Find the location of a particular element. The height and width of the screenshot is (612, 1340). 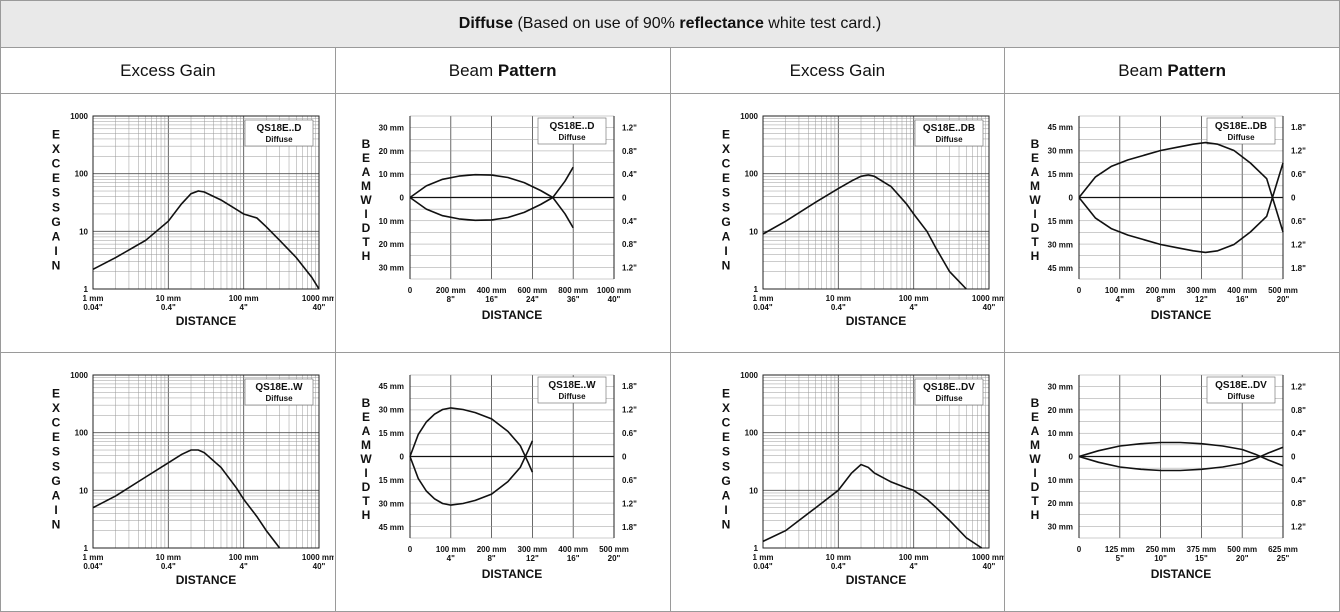

y-tick-label-right: 0.6" is located at coordinates (629, 433).